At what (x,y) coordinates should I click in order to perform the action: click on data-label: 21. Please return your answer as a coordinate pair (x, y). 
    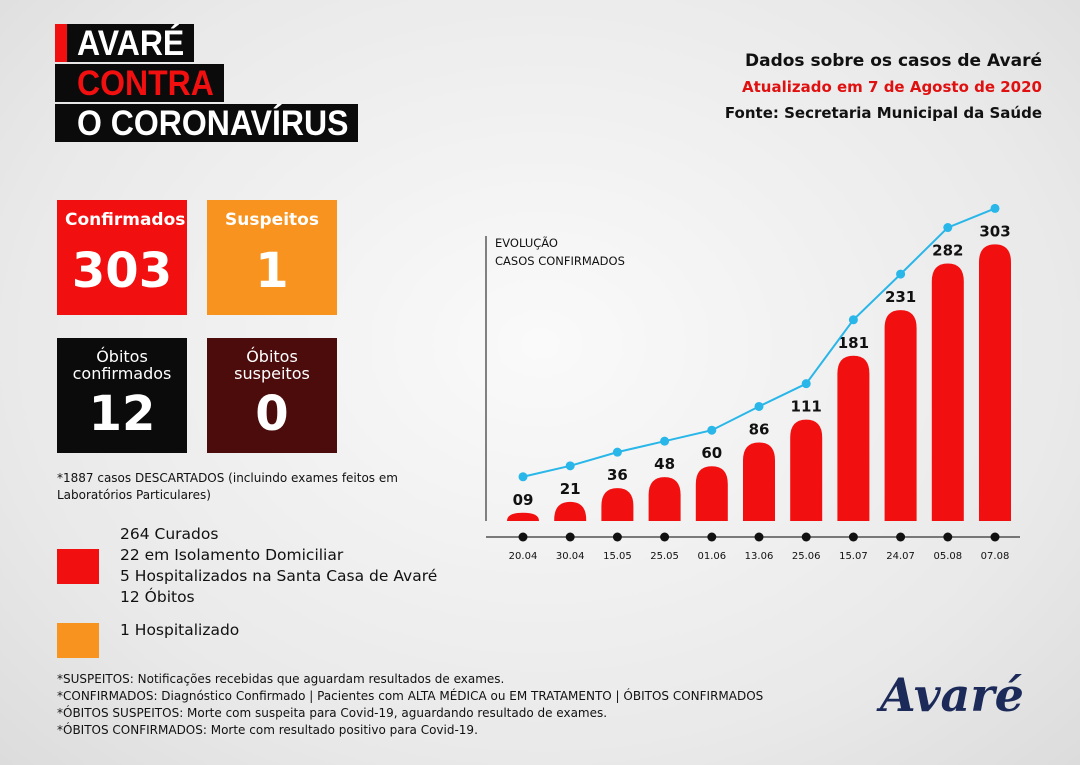
    Looking at the image, I should click on (570, 489).